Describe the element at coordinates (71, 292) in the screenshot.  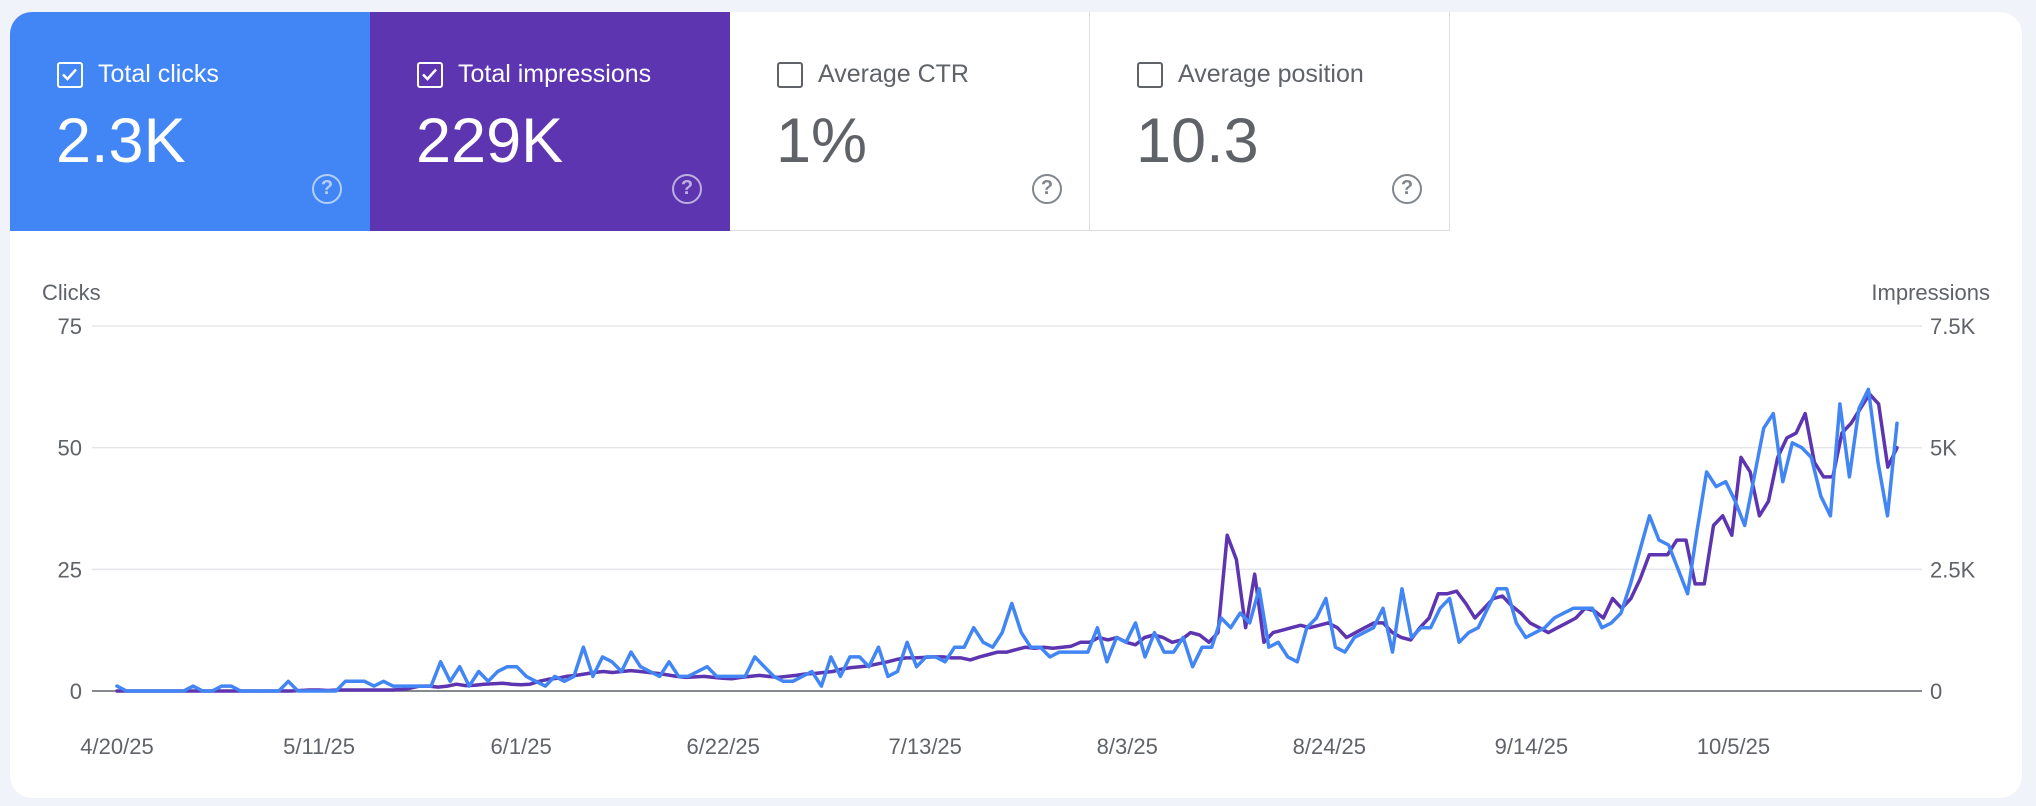
I see `y-axis-title-clicks: Clicks` at that location.